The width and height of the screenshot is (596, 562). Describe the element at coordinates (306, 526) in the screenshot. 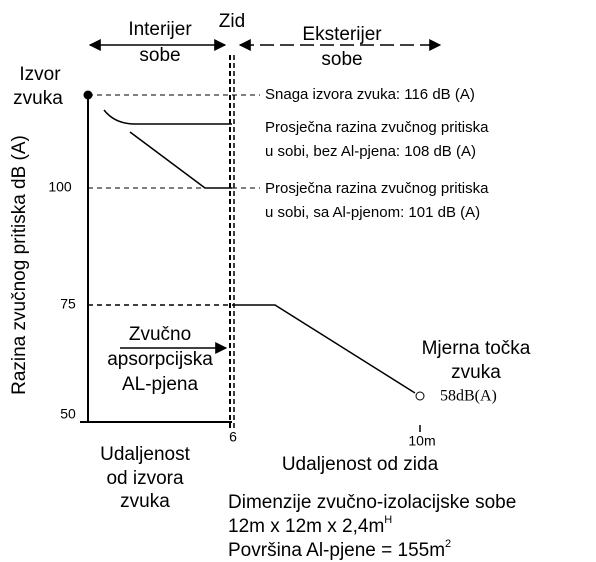

I see `text: 12m x 12m x 2,4m` at that location.